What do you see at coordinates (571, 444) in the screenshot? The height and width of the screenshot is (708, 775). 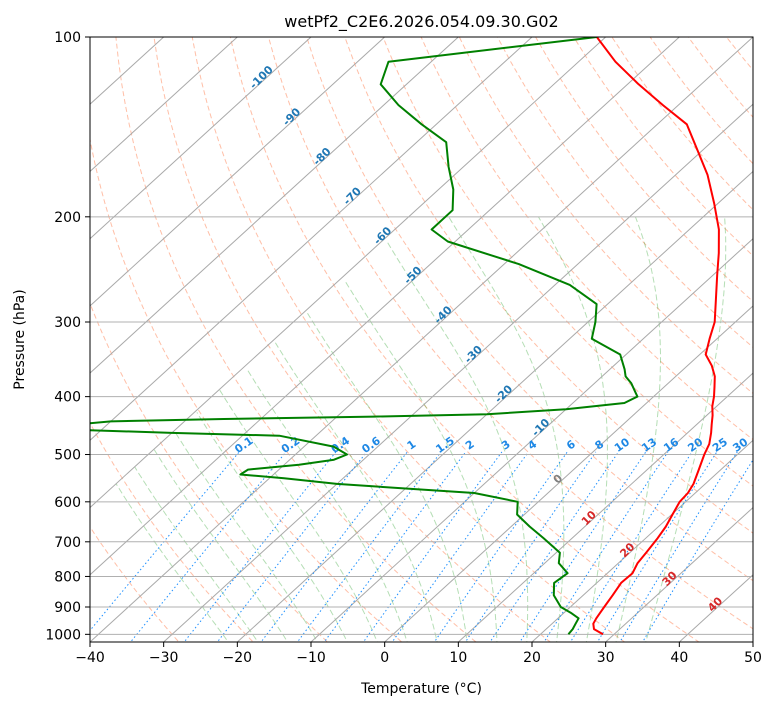 I see `mixing-ratio-label: 6` at bounding box center [571, 444].